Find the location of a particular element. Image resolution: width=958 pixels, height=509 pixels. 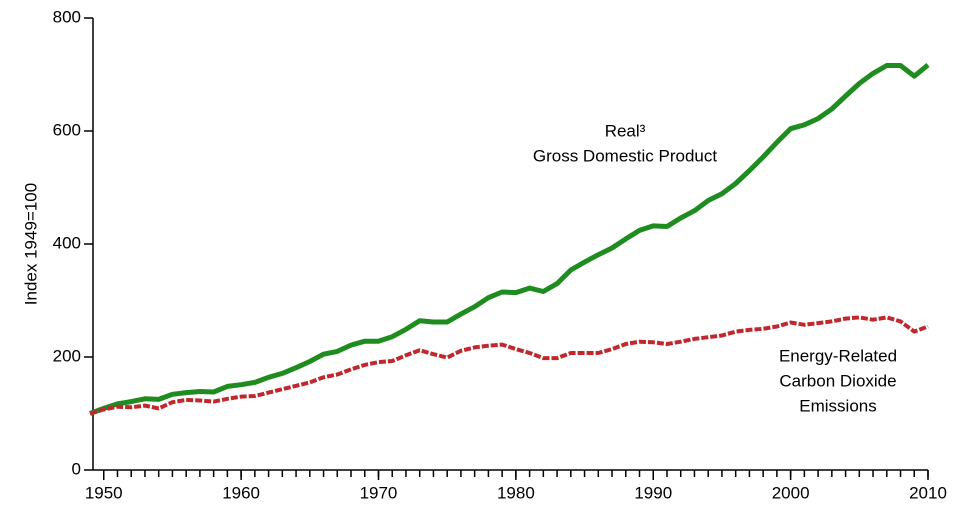

x-tick-label: 1950 is located at coordinates (104, 492).